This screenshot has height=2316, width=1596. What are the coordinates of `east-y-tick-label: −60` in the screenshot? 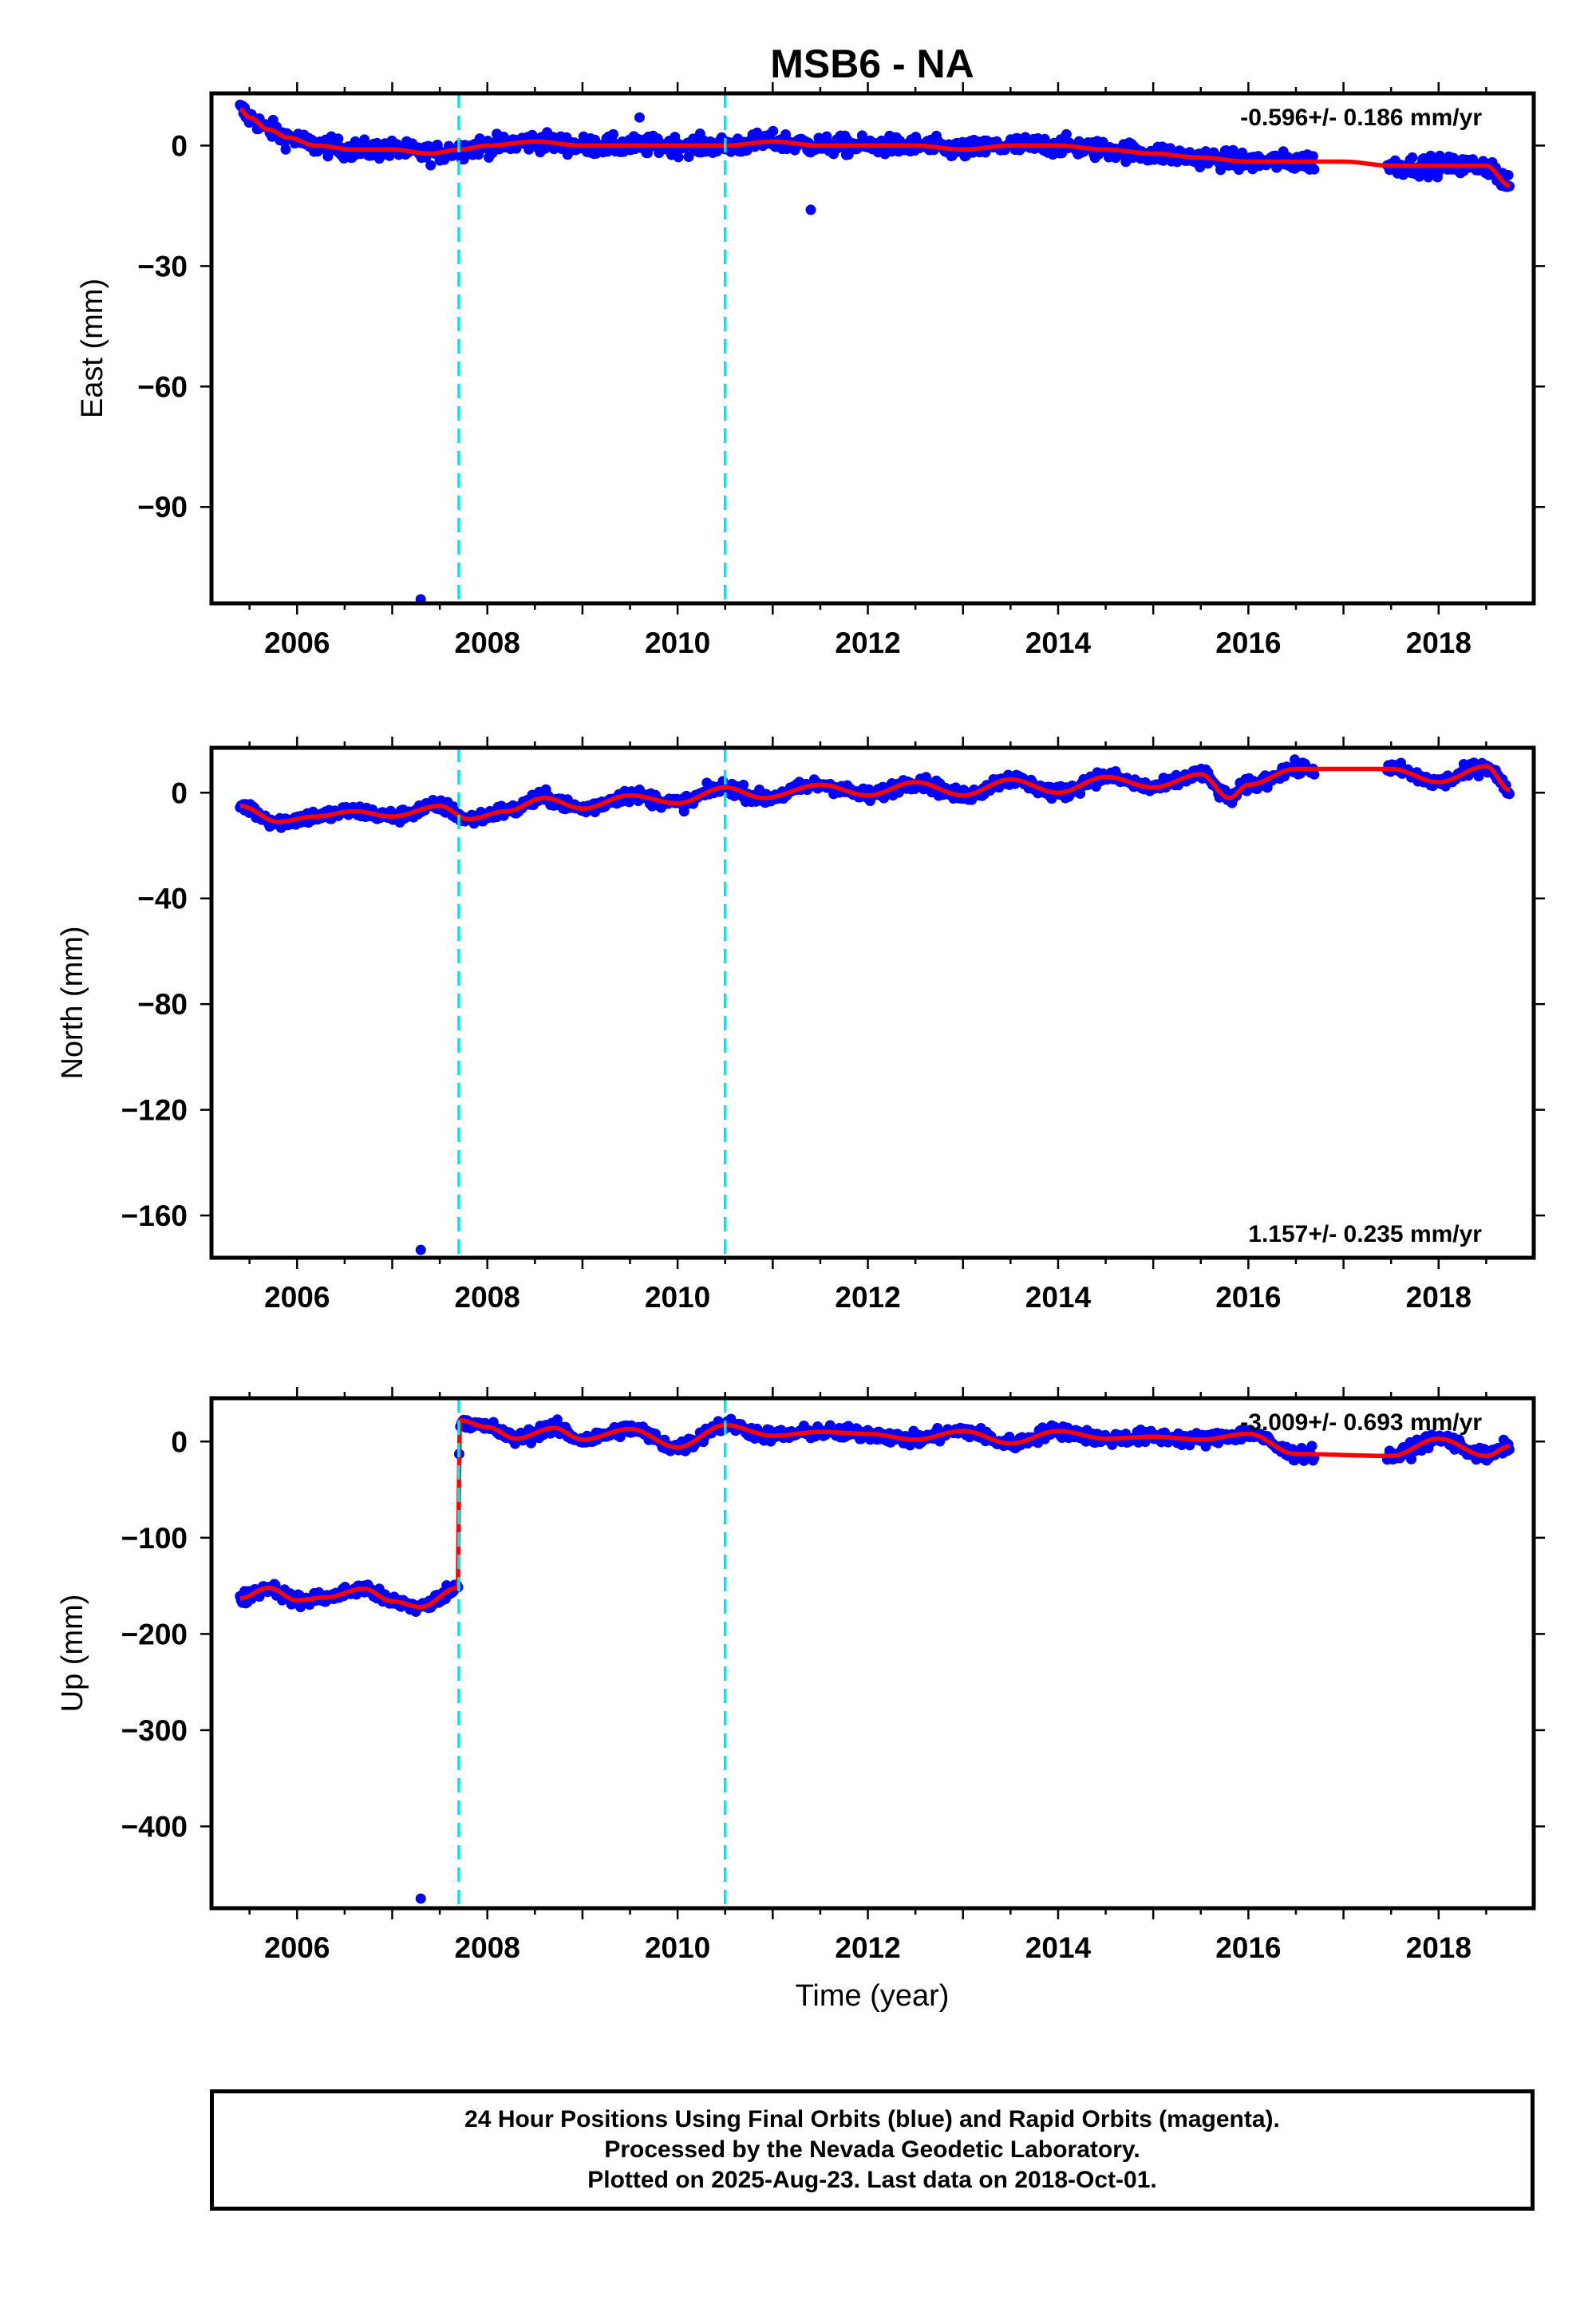 It's located at (162, 386).